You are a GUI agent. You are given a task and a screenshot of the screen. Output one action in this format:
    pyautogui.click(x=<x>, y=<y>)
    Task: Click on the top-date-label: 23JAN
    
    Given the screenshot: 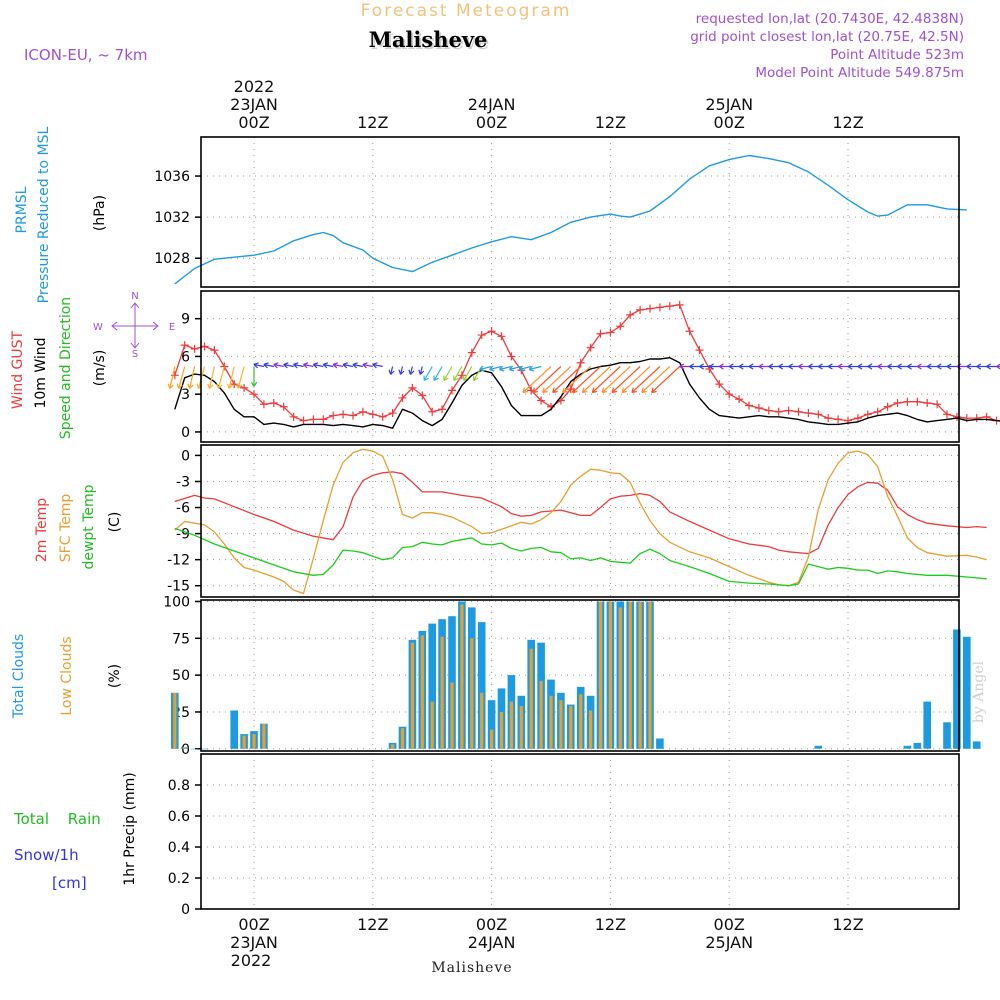 What is the action you would take?
    pyautogui.click(x=254, y=104)
    